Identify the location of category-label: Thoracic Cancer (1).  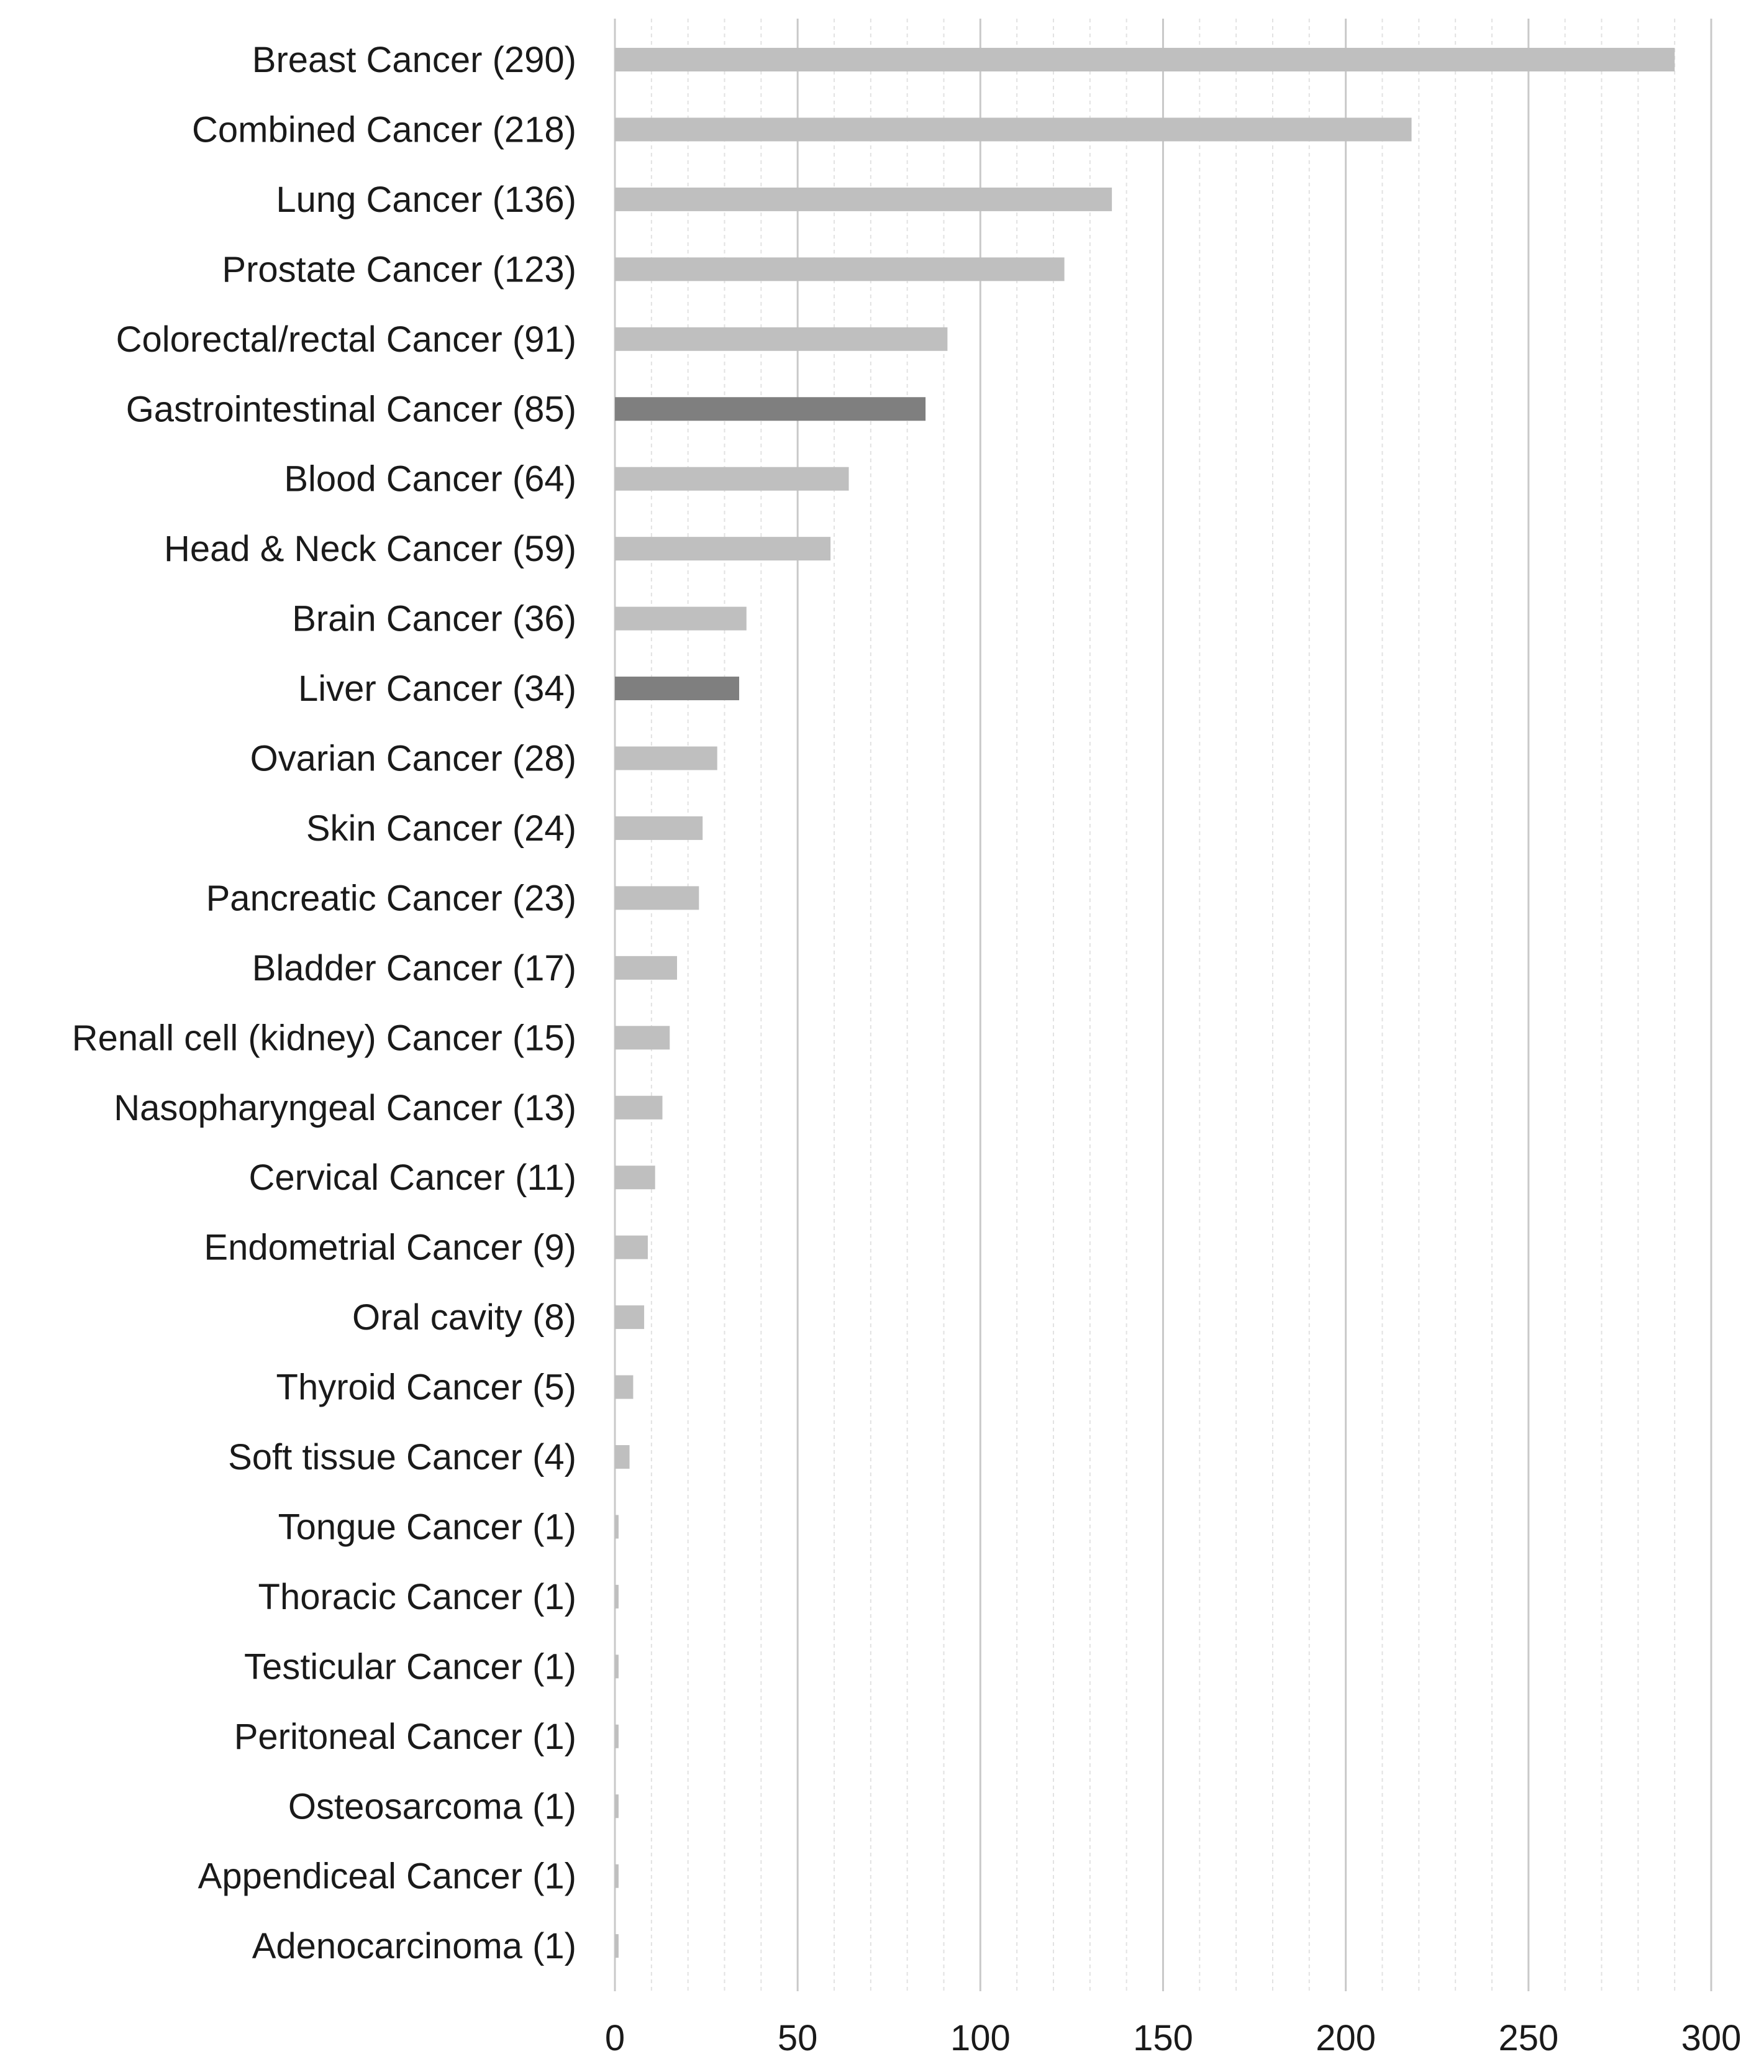
(417, 1597).